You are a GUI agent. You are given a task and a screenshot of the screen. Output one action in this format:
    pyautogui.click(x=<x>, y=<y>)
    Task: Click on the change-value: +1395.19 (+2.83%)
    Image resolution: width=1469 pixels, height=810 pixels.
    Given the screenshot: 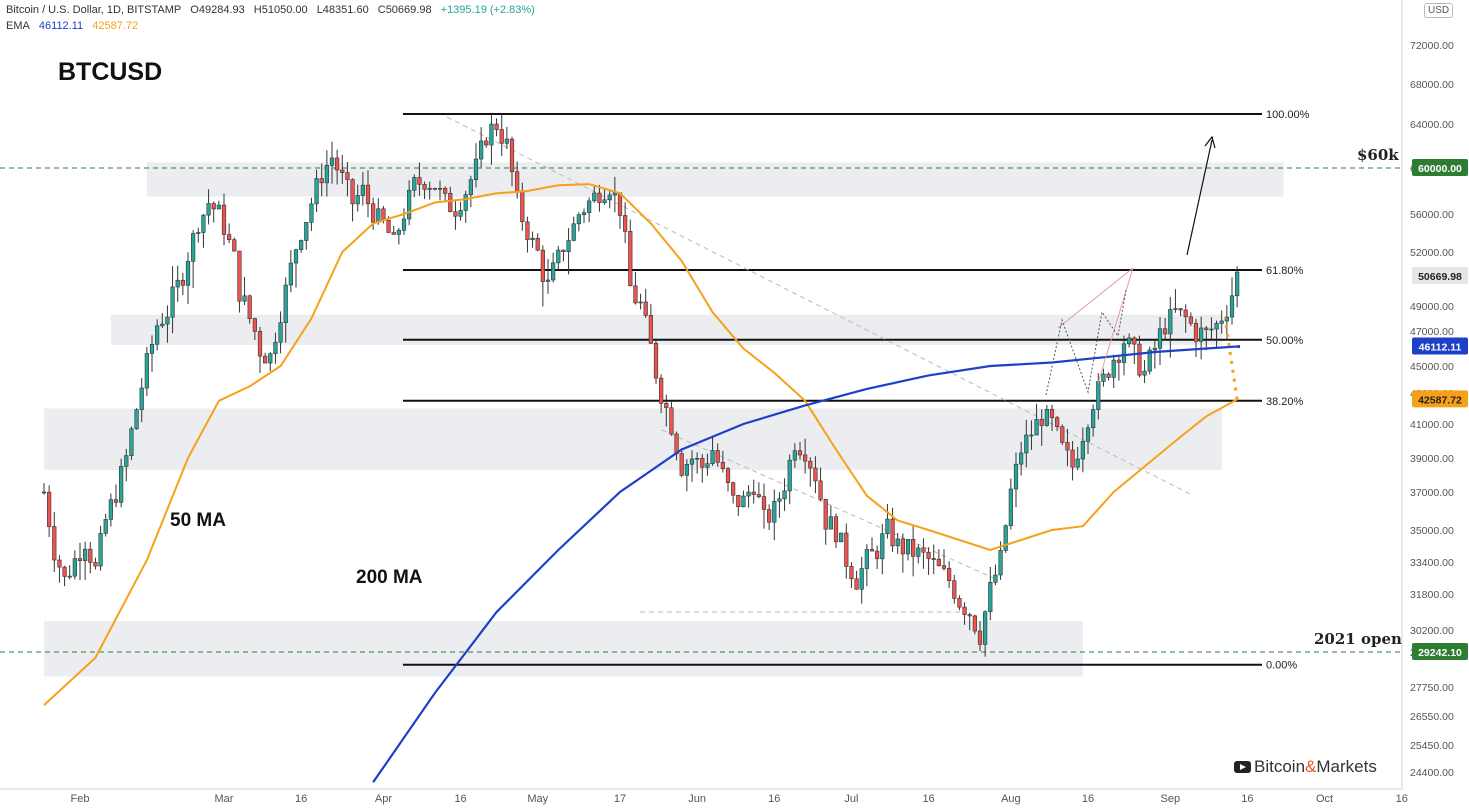 What is the action you would take?
    pyautogui.click(x=487, y=10)
    